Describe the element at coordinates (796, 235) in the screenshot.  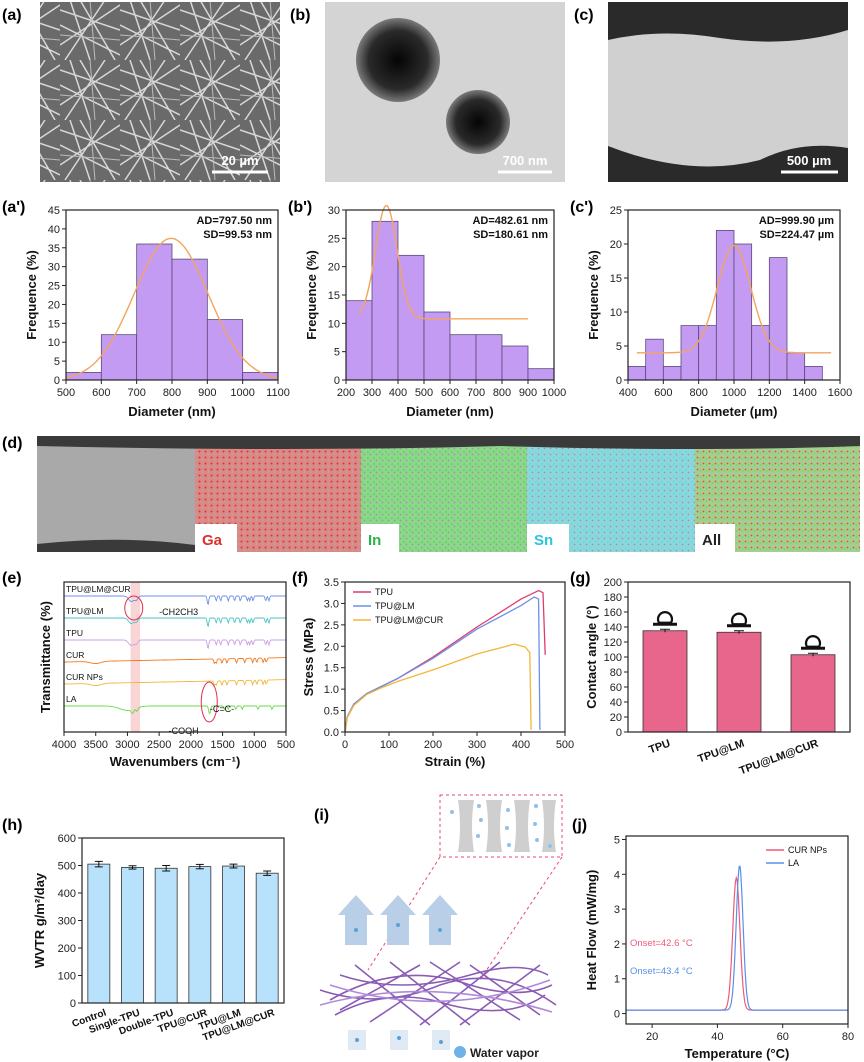
I see `annotation-sd: SD=224.47 µm` at that location.